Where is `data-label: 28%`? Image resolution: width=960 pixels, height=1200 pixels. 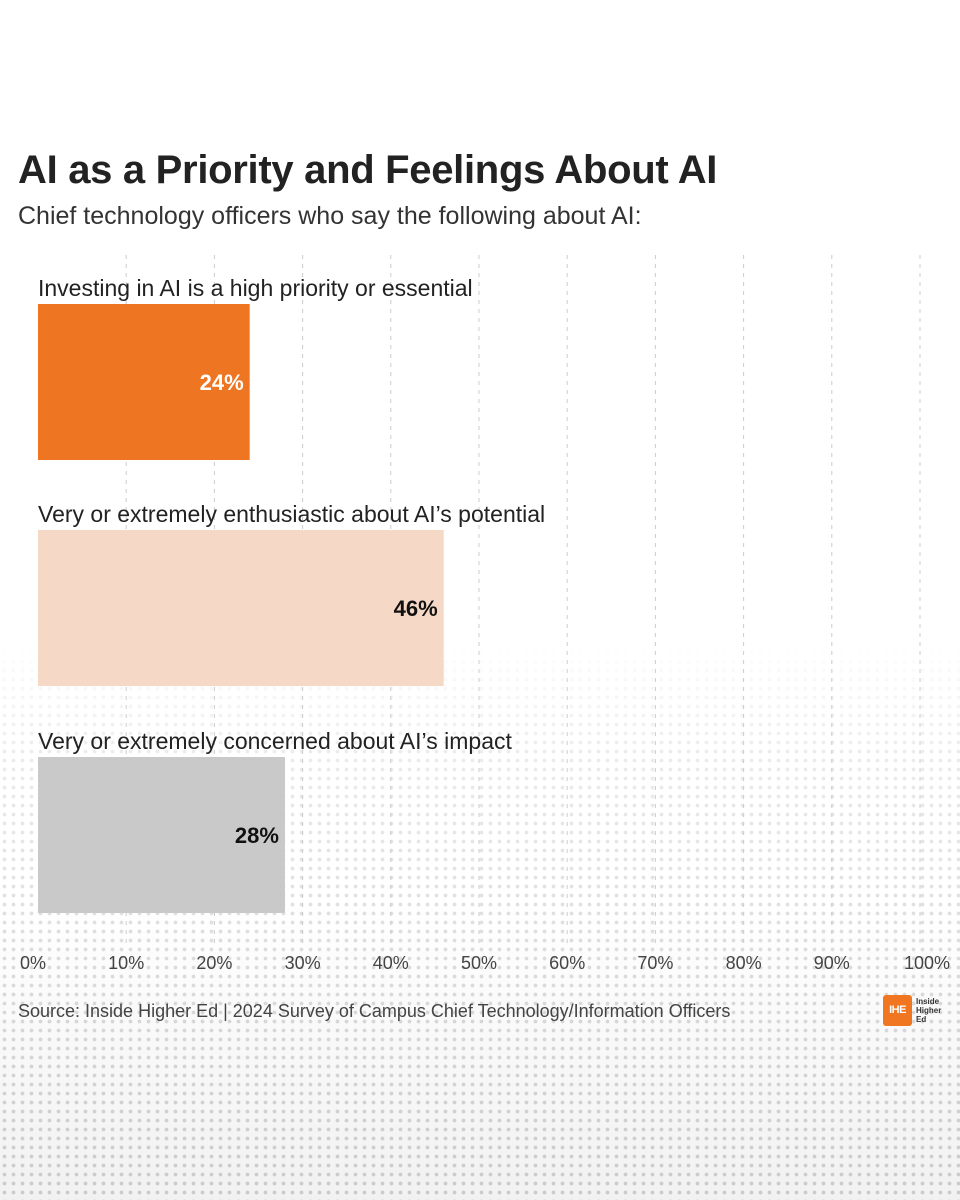 data-label: 28% is located at coordinates (257, 835).